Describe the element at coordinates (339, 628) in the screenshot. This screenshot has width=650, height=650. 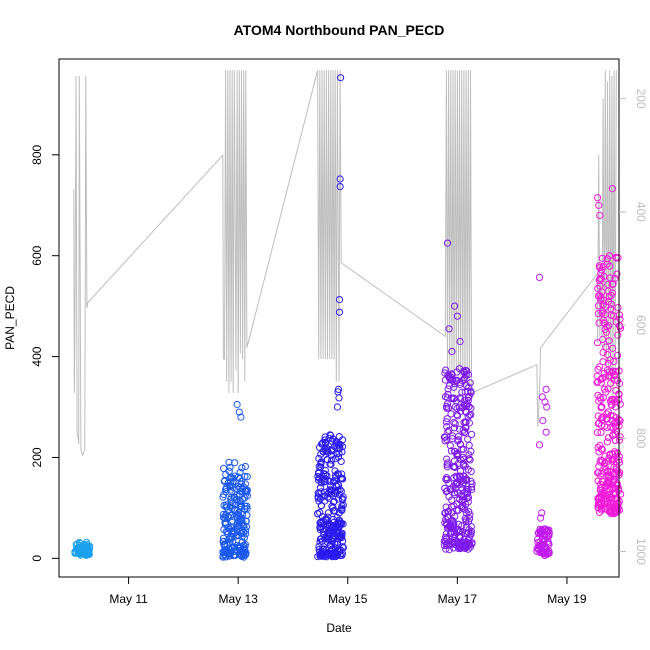
I see `x-axis-label: Date` at that location.